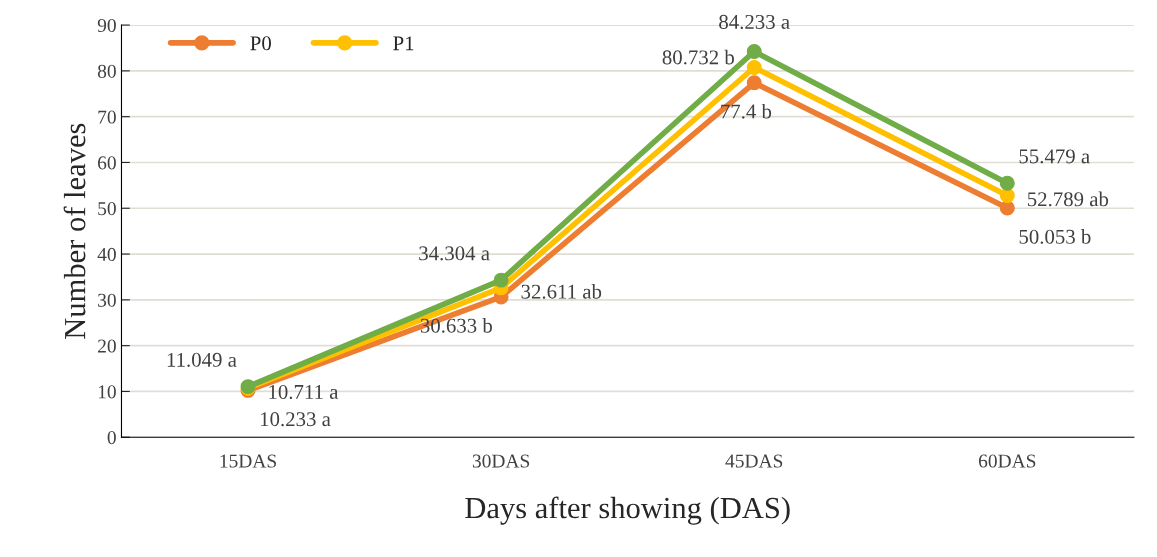 The image size is (1157, 557). What do you see at coordinates (202, 359) in the screenshot?
I see `data-label: 11.049 a` at bounding box center [202, 359].